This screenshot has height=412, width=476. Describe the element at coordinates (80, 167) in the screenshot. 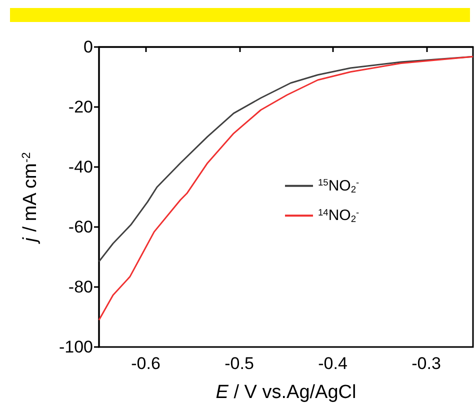

I see `y-tick-label: -40` at that location.